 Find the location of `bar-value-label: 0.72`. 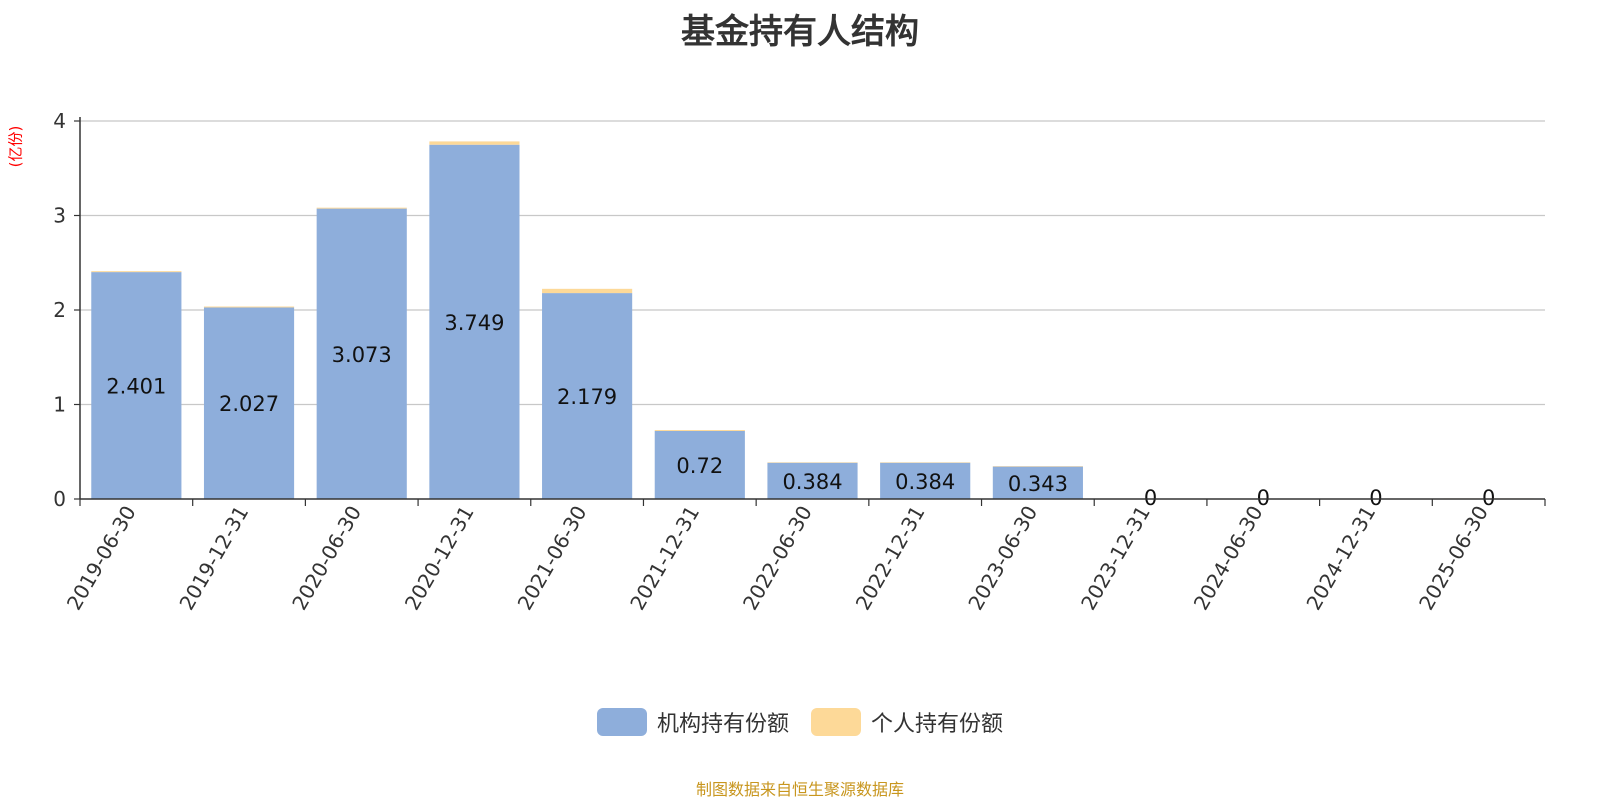

bar-value-label: 0.72 is located at coordinates (699, 466).